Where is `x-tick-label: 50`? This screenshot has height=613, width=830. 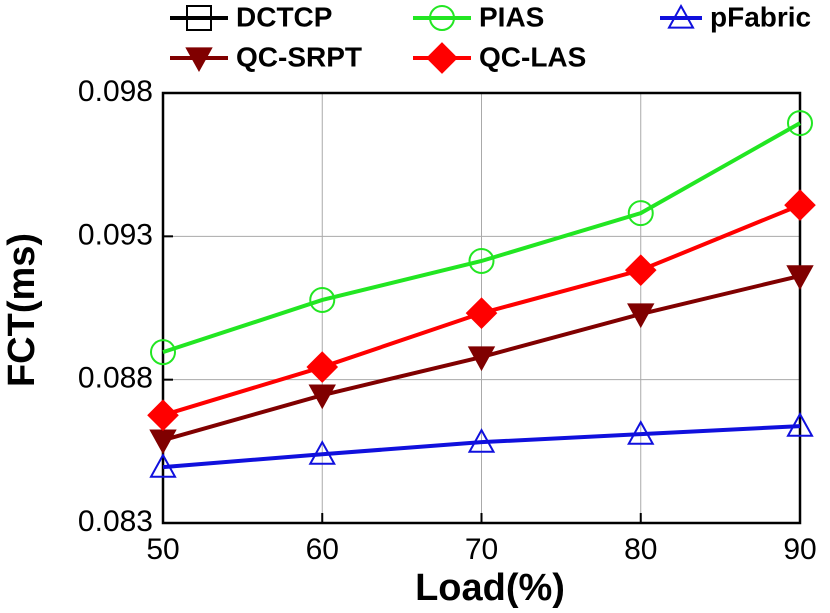 x-tick-label: 50 is located at coordinates (162, 549).